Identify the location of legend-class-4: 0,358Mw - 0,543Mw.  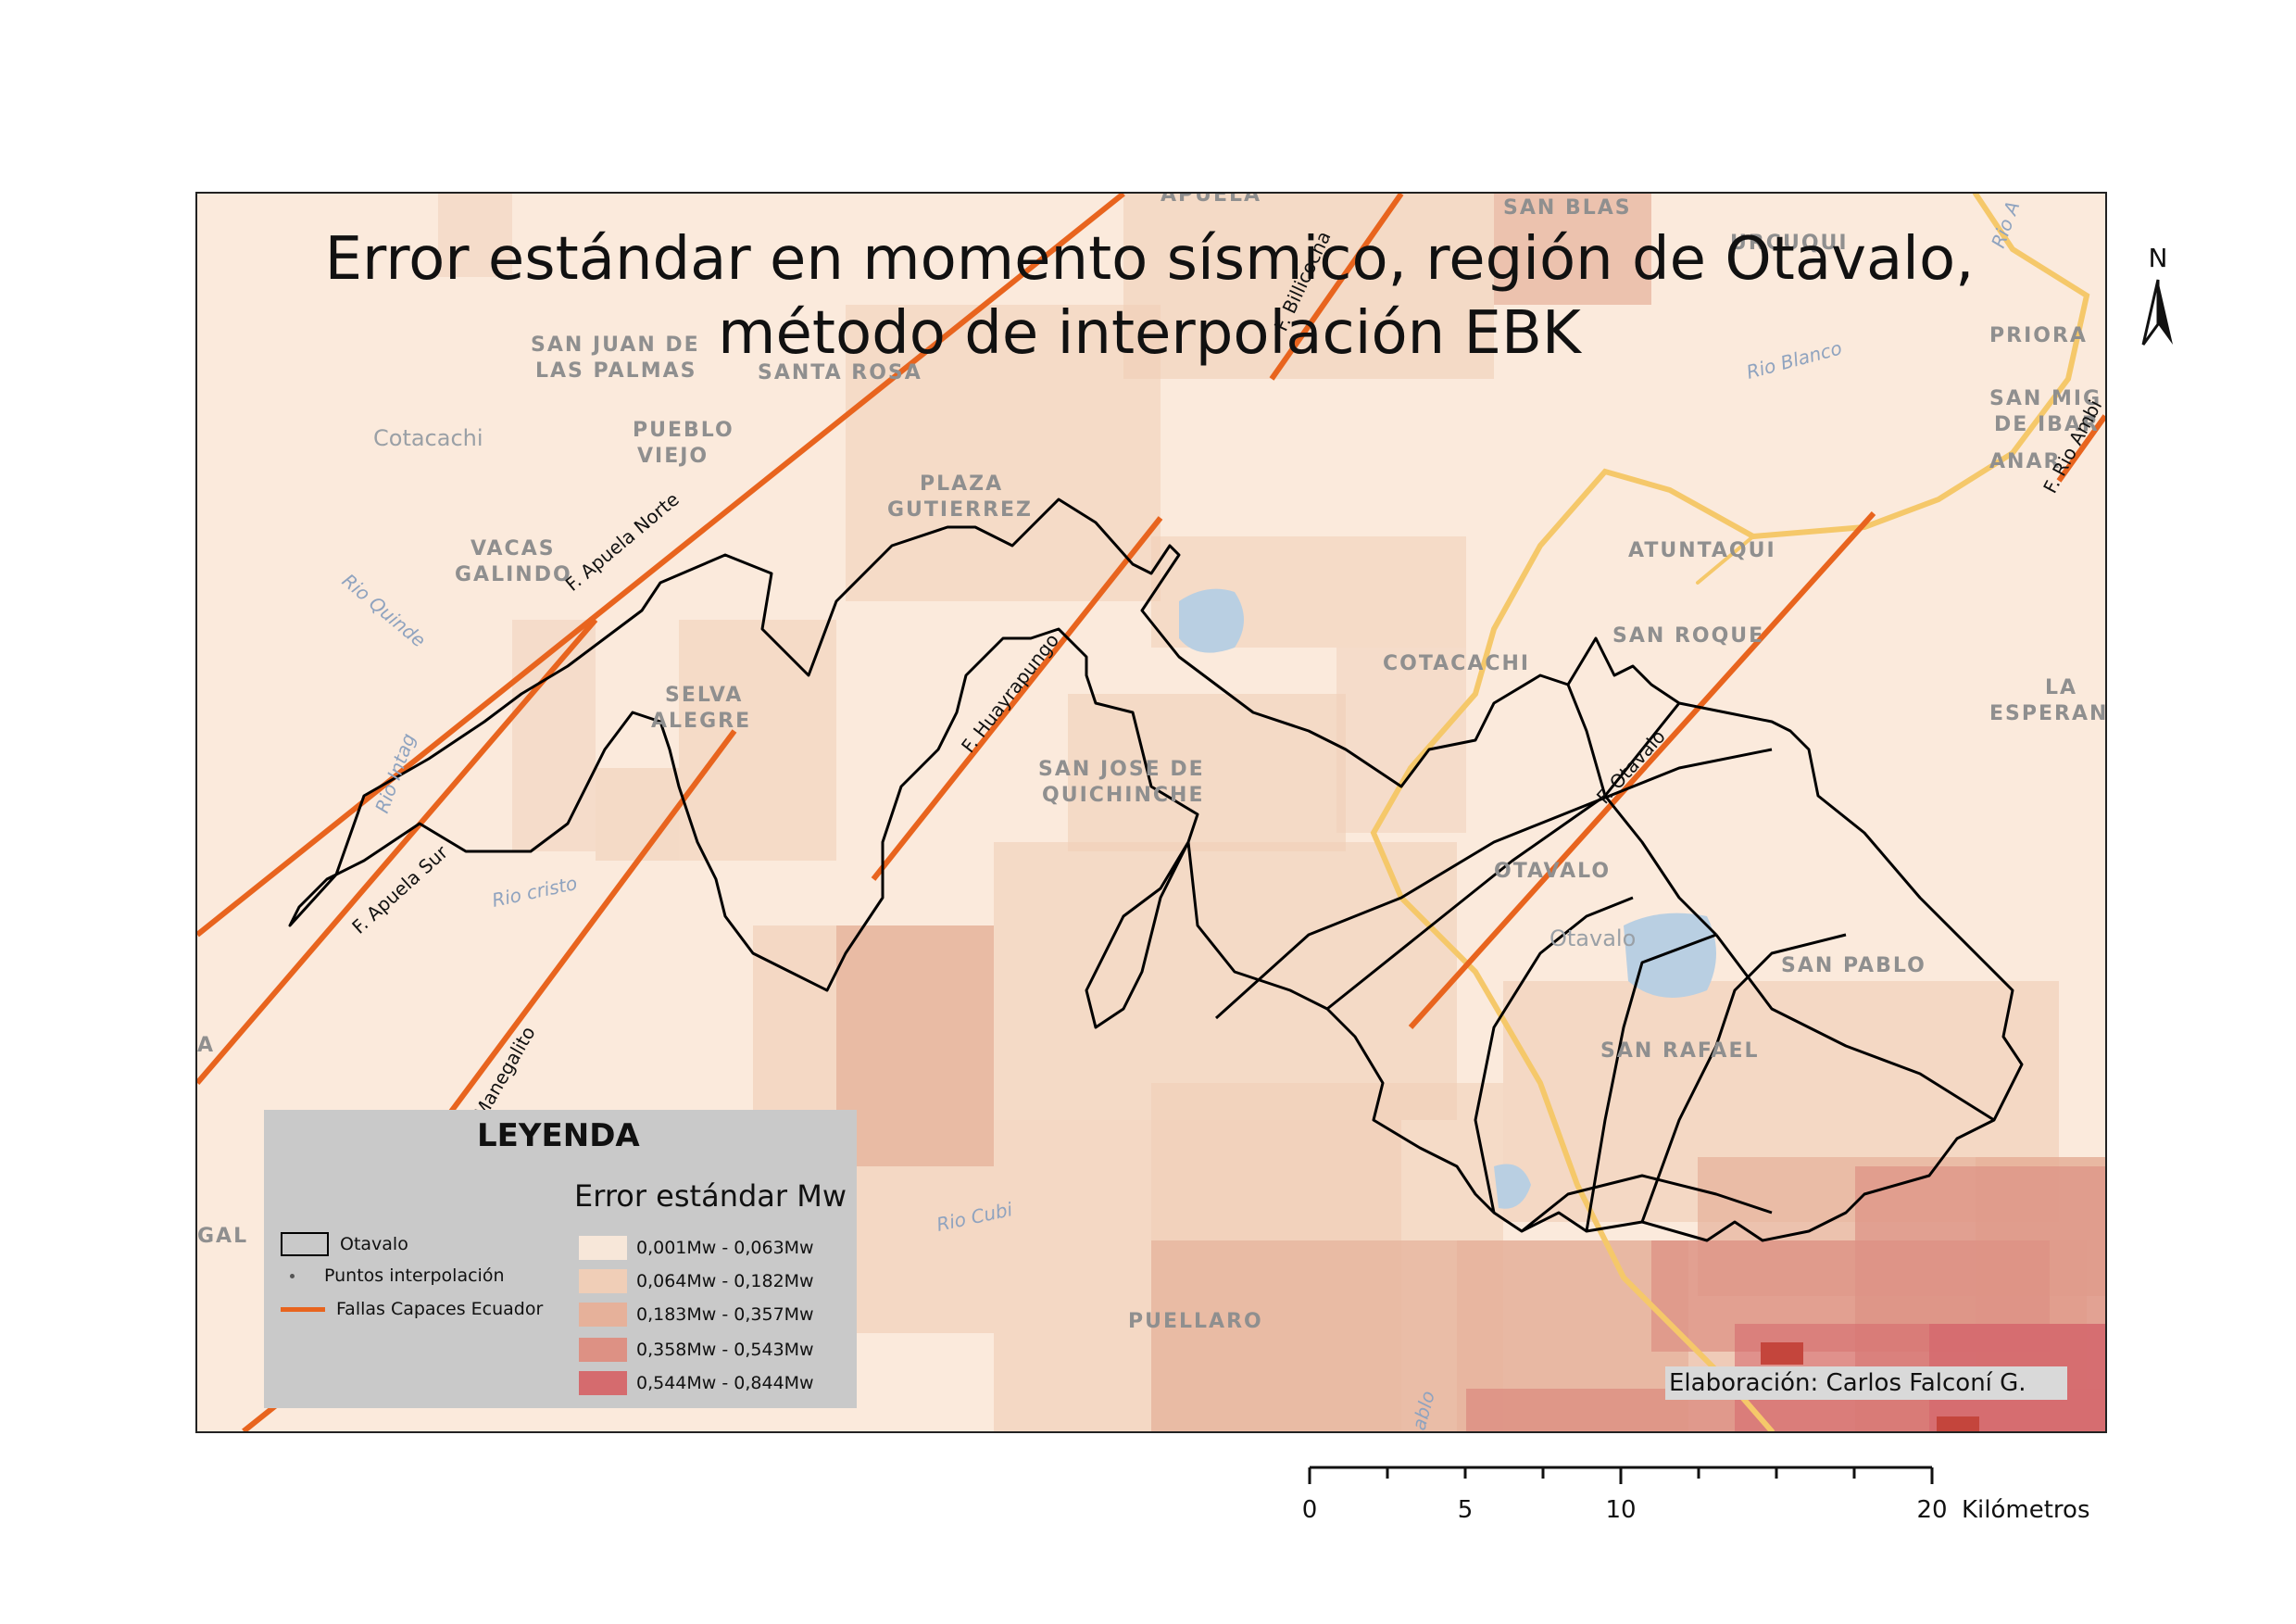
(696, 1350).